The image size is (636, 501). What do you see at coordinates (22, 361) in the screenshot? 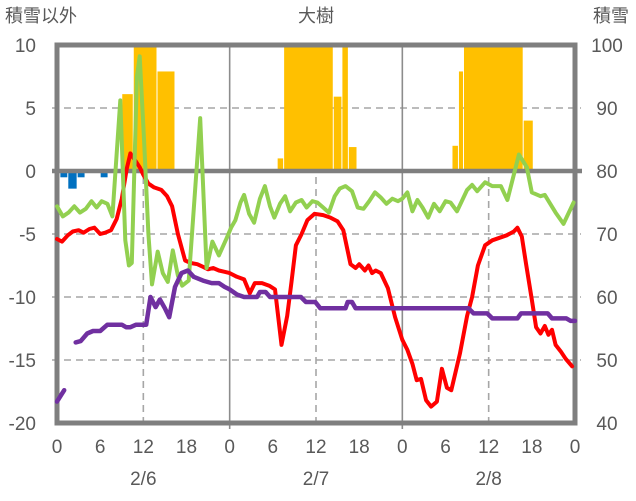
I see `left-axis-tick-label: -15` at bounding box center [22, 361].